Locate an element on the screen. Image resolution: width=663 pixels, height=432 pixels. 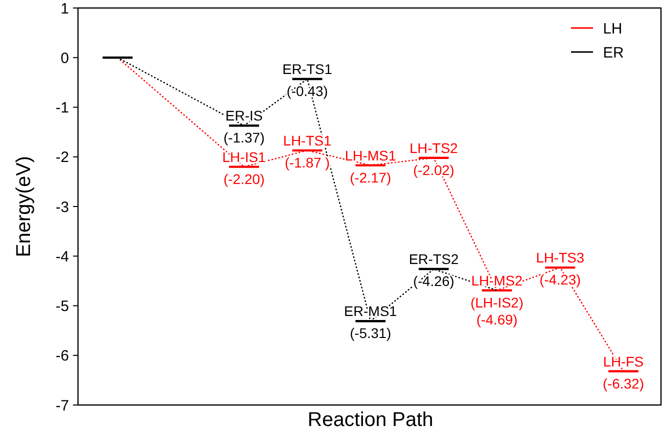
annotation: ER-IS is located at coordinates (244, 116).